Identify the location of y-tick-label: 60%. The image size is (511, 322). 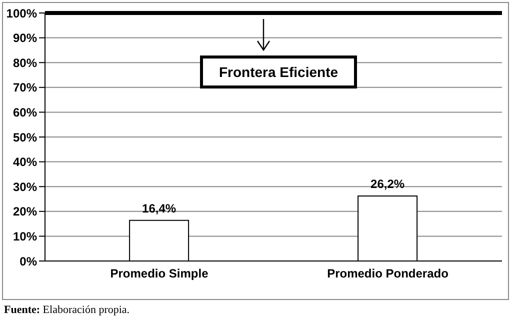
(25, 112).